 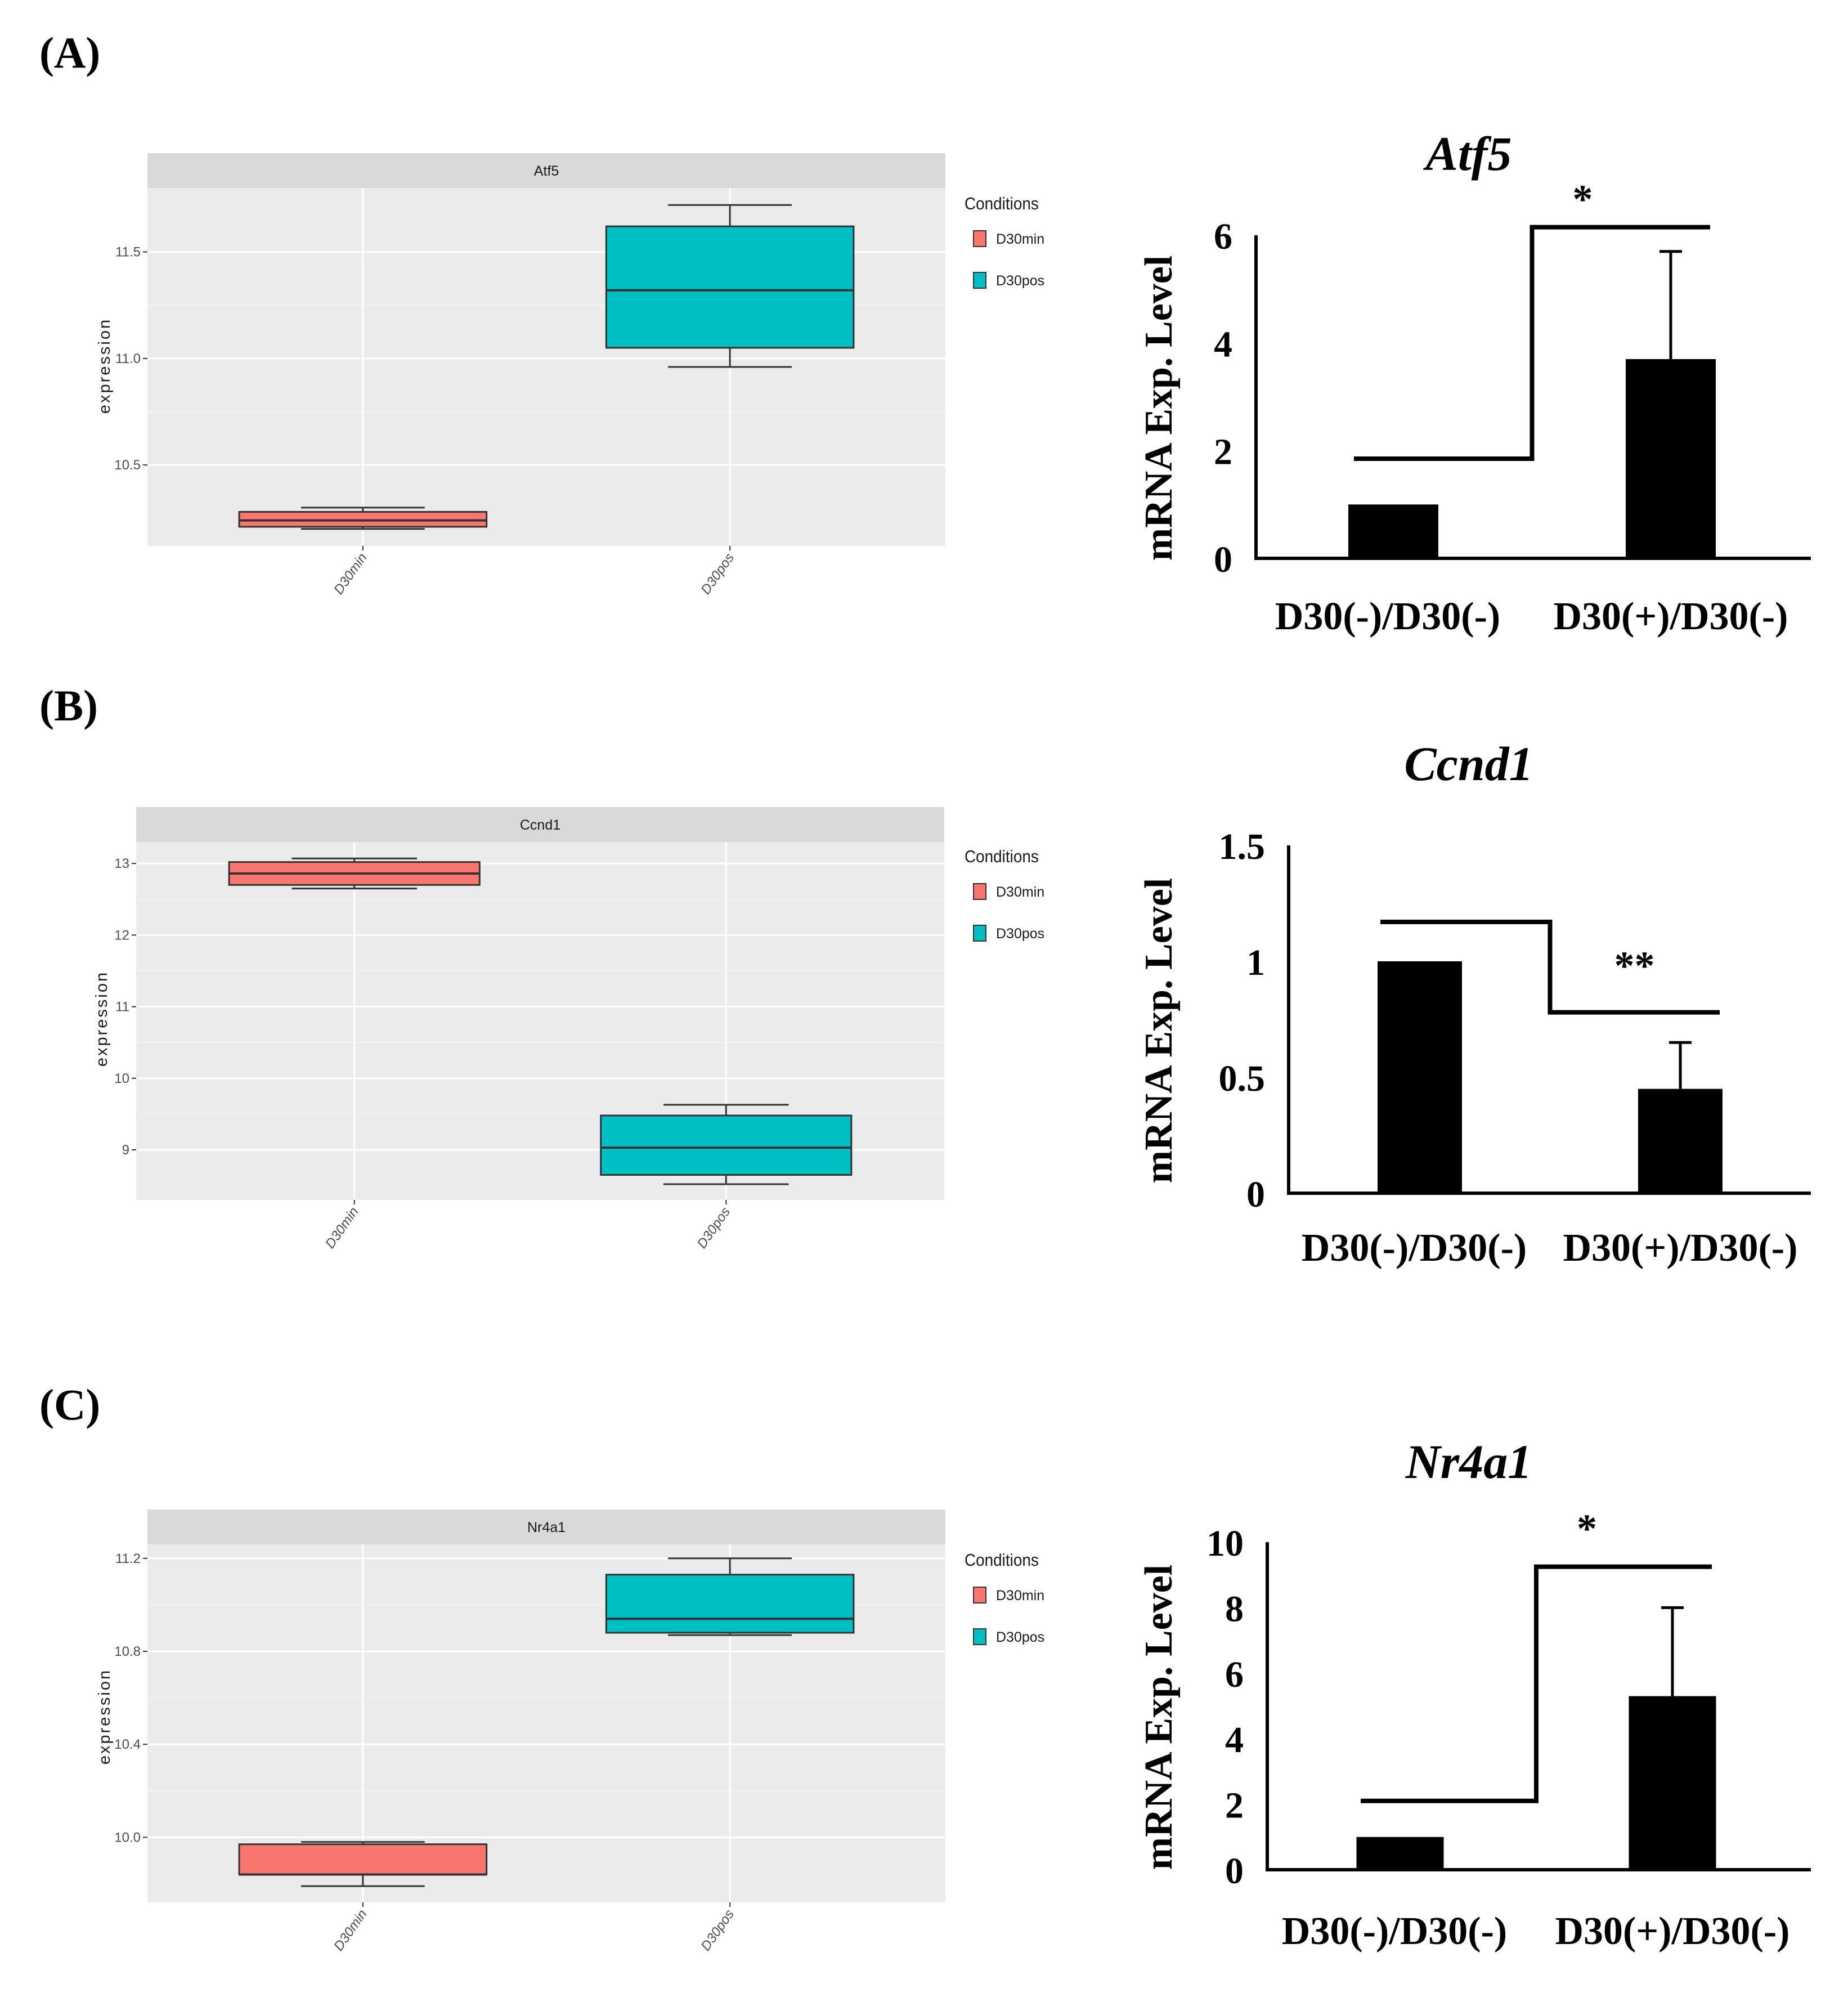 What do you see at coordinates (1468, 764) in the screenshot?
I see `bar-chart-title: Ccnd1` at bounding box center [1468, 764].